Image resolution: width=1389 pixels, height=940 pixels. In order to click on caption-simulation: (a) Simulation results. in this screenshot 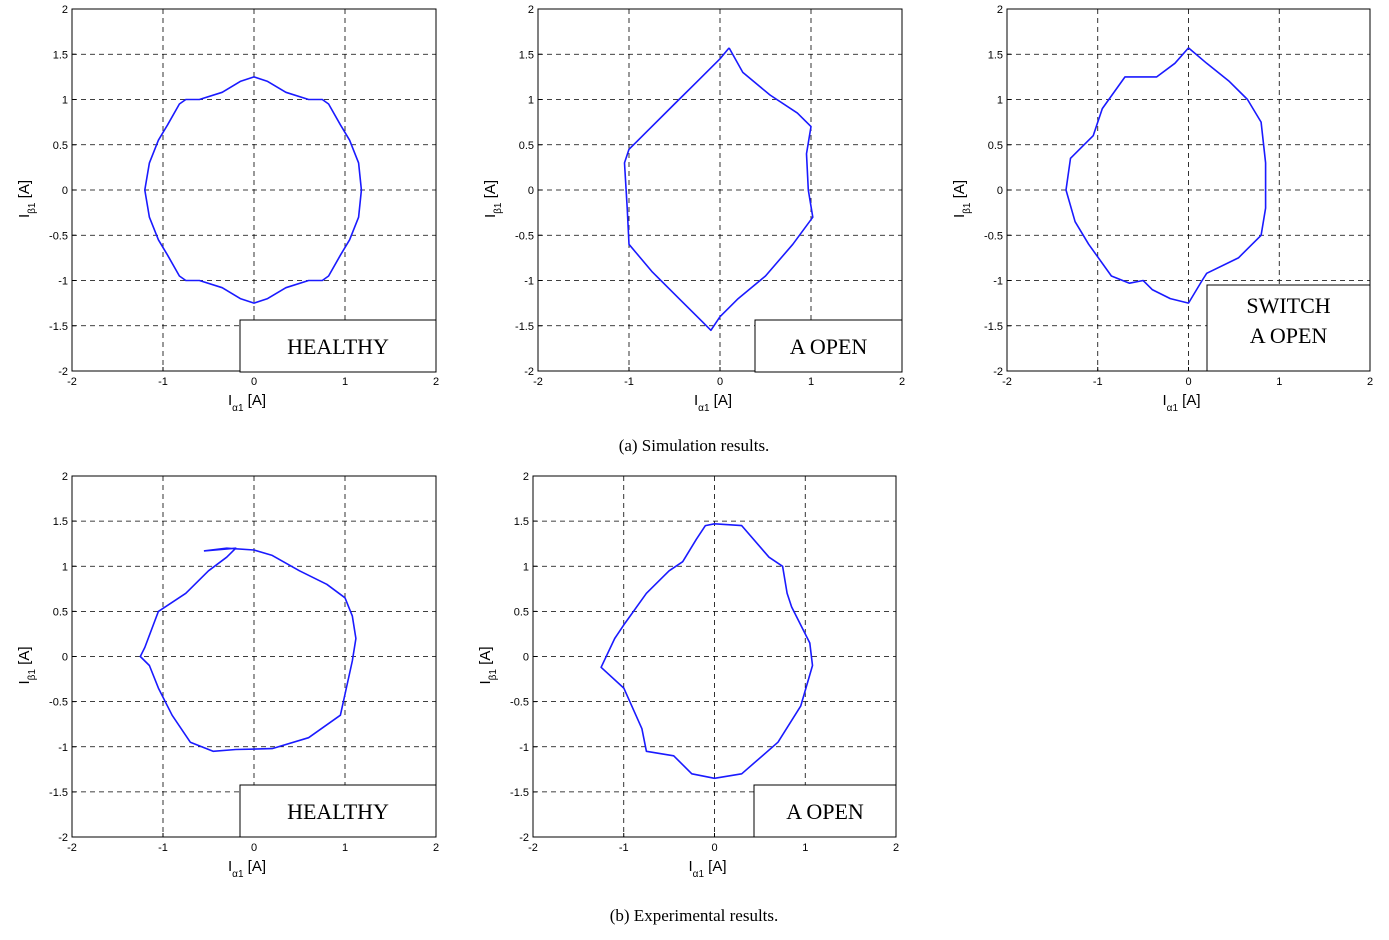, I will do `click(694, 445)`.